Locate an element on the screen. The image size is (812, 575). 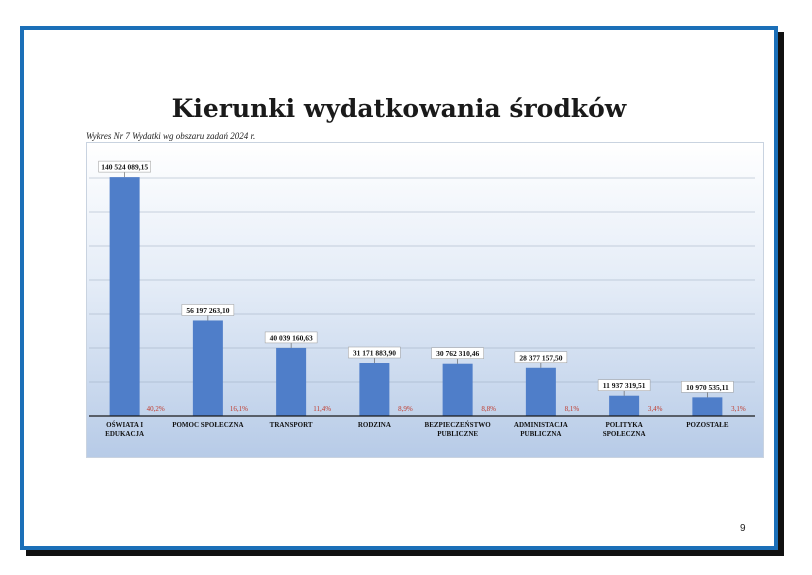
category-label: POLITYKA is located at coordinates (623, 425).